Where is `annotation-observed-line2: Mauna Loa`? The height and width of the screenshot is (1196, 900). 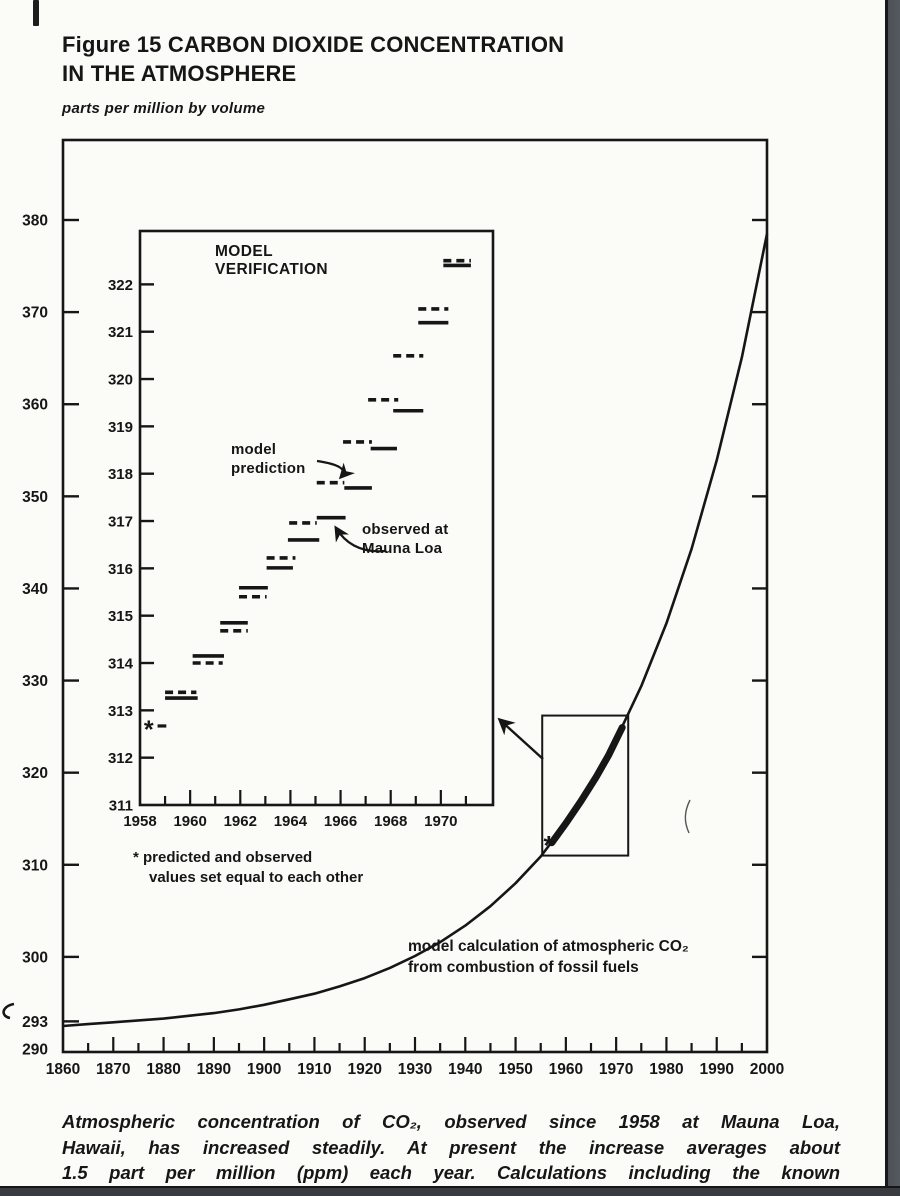 annotation-observed-line2: Mauna Loa is located at coordinates (402, 548).